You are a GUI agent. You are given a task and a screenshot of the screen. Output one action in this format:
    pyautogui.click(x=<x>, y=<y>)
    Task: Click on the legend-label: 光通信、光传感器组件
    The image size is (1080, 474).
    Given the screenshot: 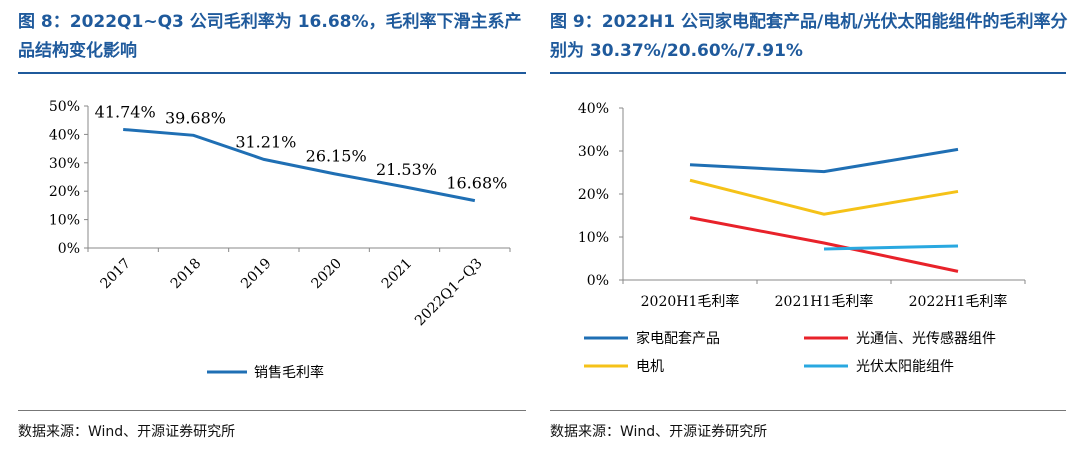 What is the action you would take?
    pyautogui.click(x=926, y=338)
    